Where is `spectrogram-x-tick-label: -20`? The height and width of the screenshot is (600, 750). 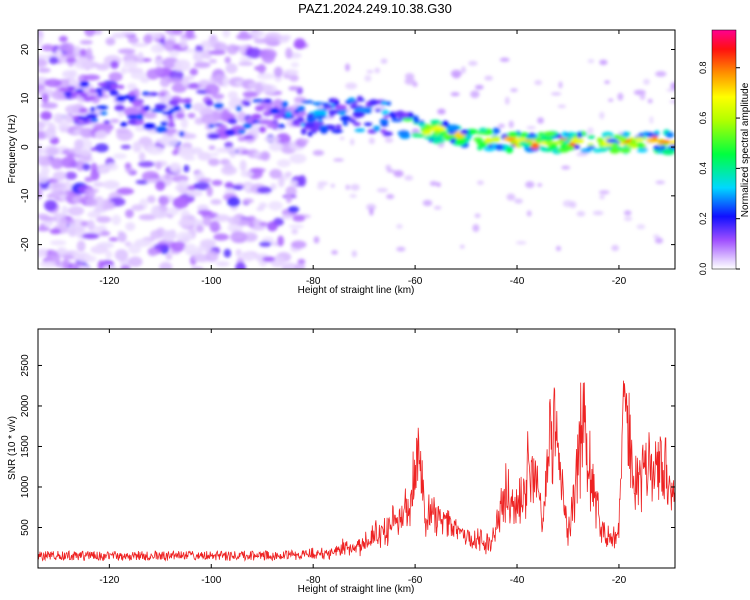
spectrogram-x-tick-label: -20 is located at coordinates (619, 281).